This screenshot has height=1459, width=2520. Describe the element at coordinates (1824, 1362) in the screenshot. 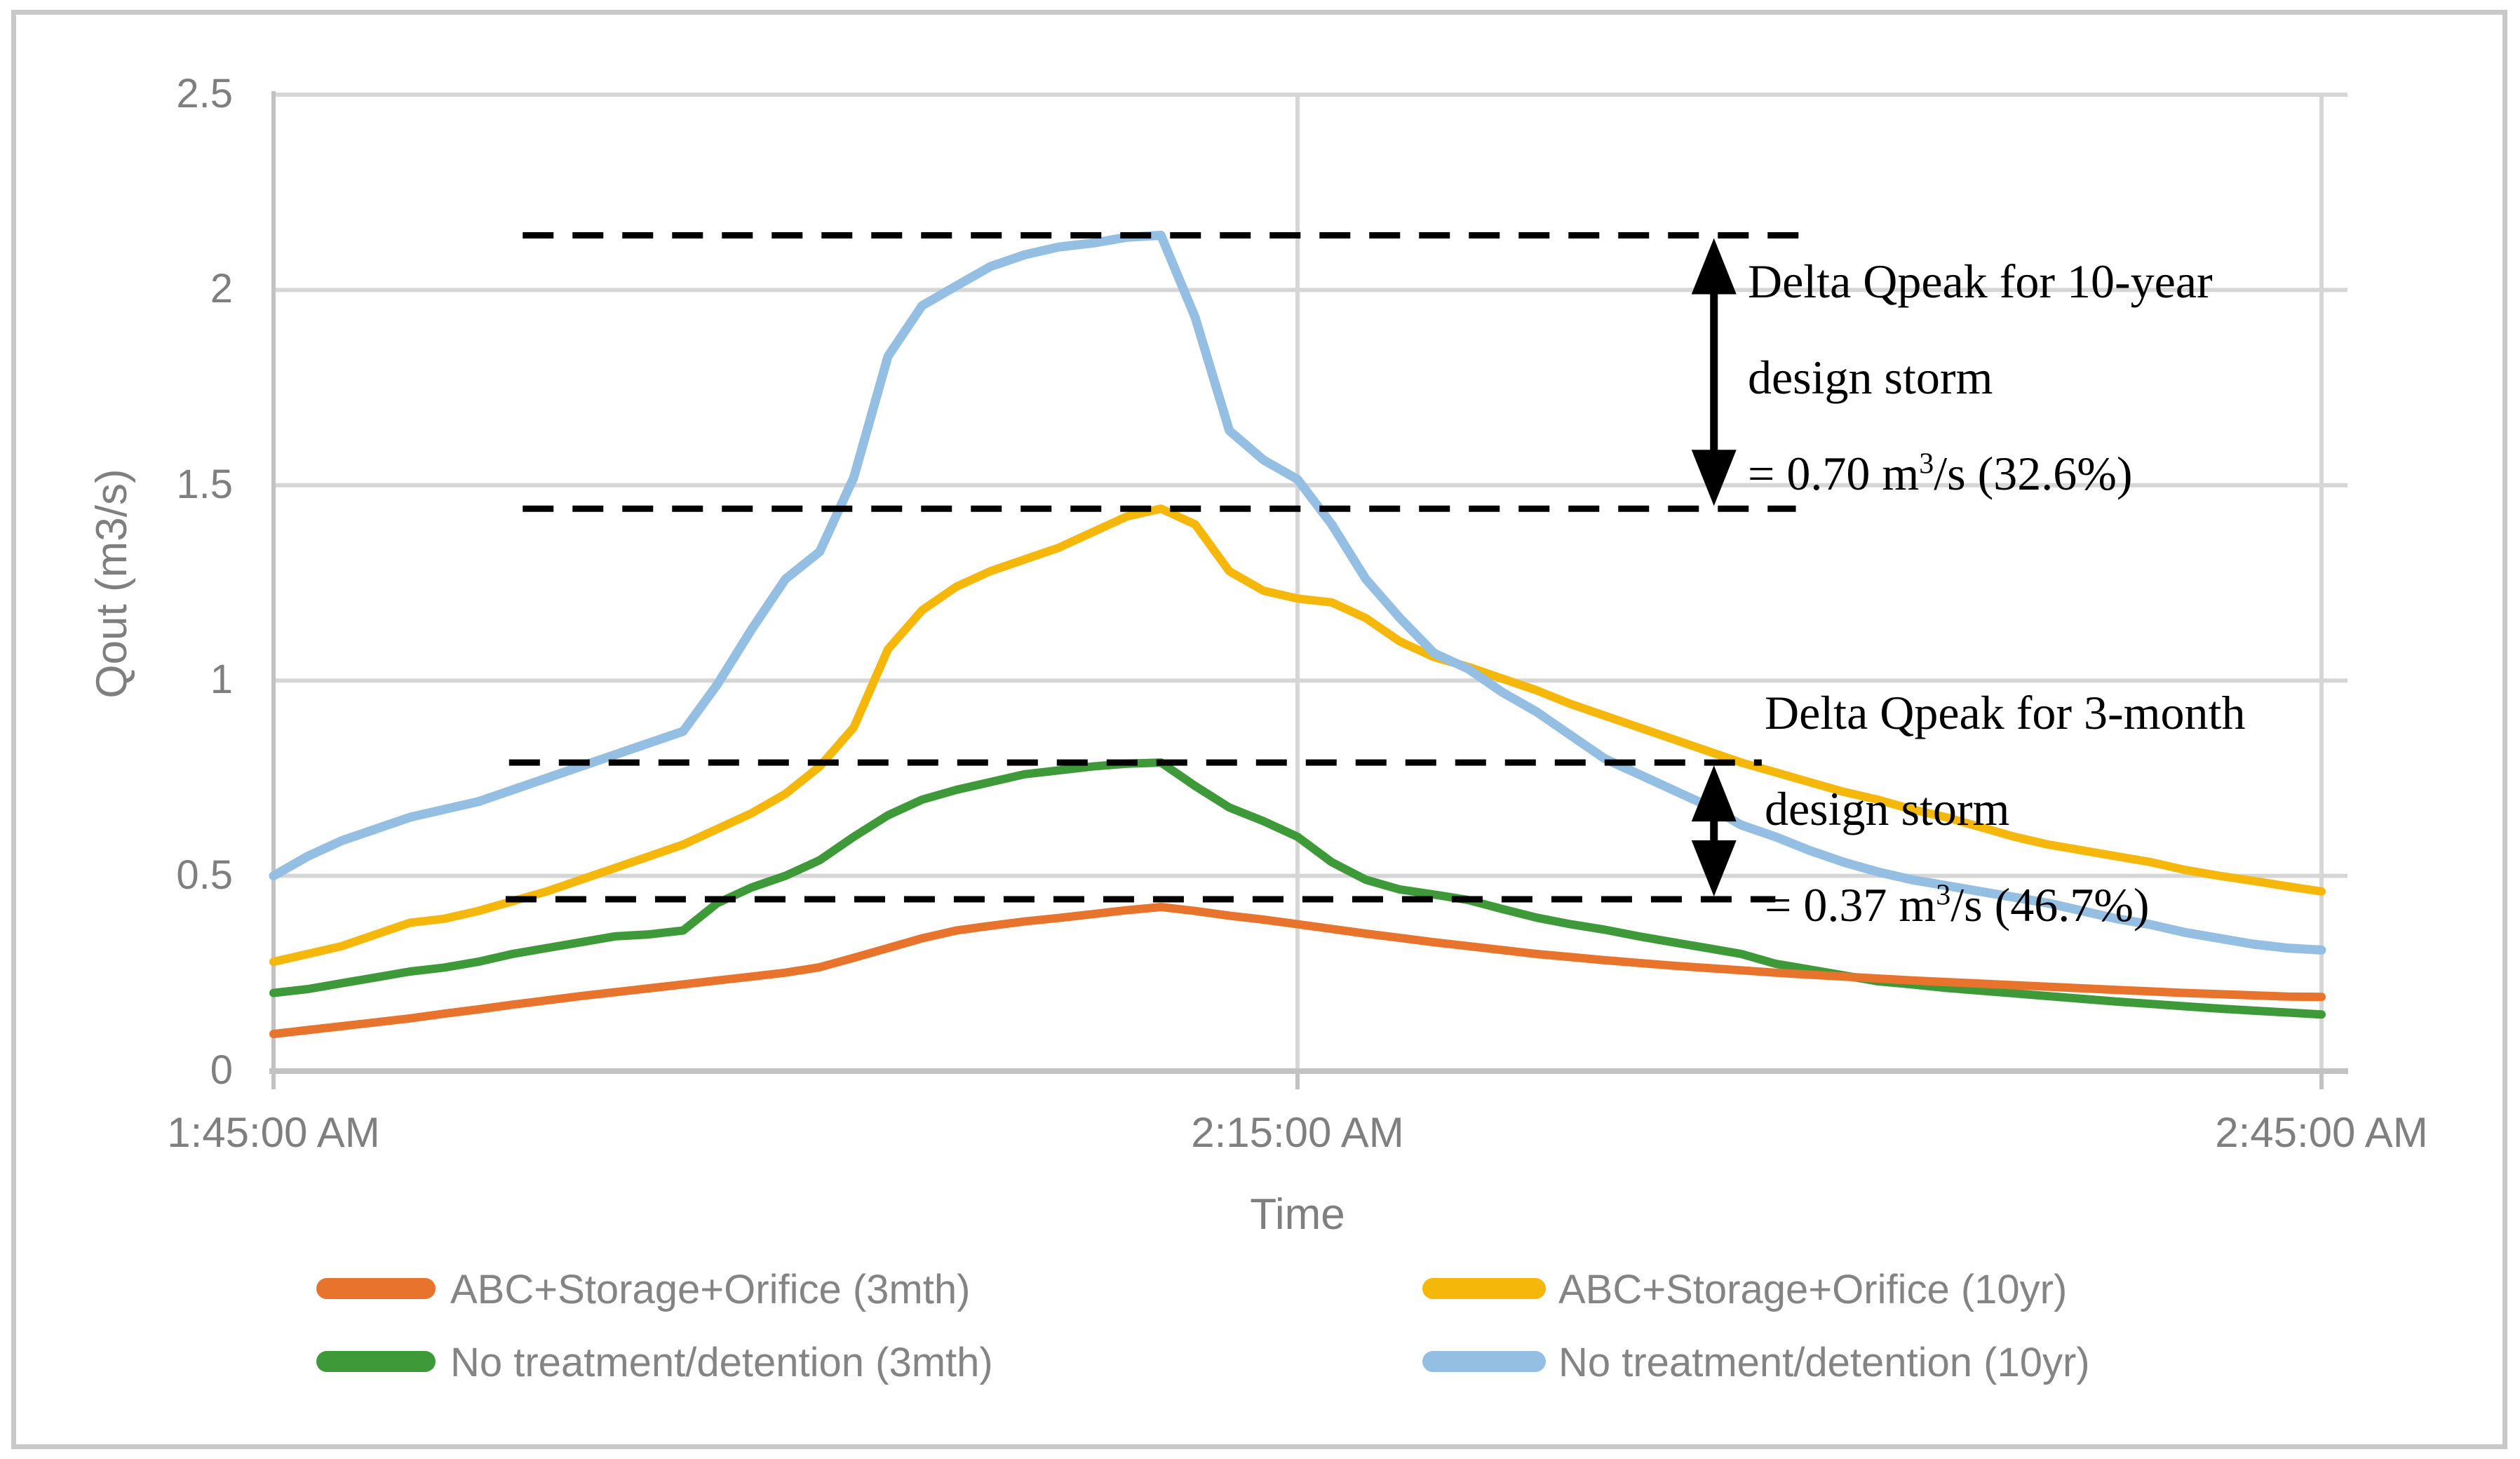

I see `legend-label-no-treatment-10yr: No treatment/detention (10yr)` at that location.